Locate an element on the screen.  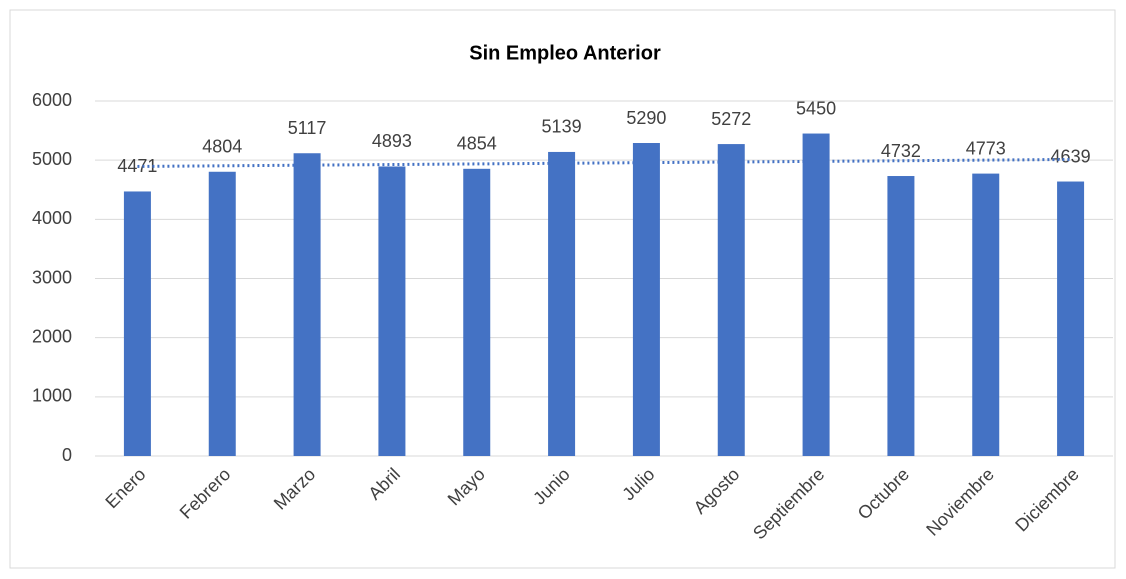
data-label: 4854 is located at coordinates (477, 144).